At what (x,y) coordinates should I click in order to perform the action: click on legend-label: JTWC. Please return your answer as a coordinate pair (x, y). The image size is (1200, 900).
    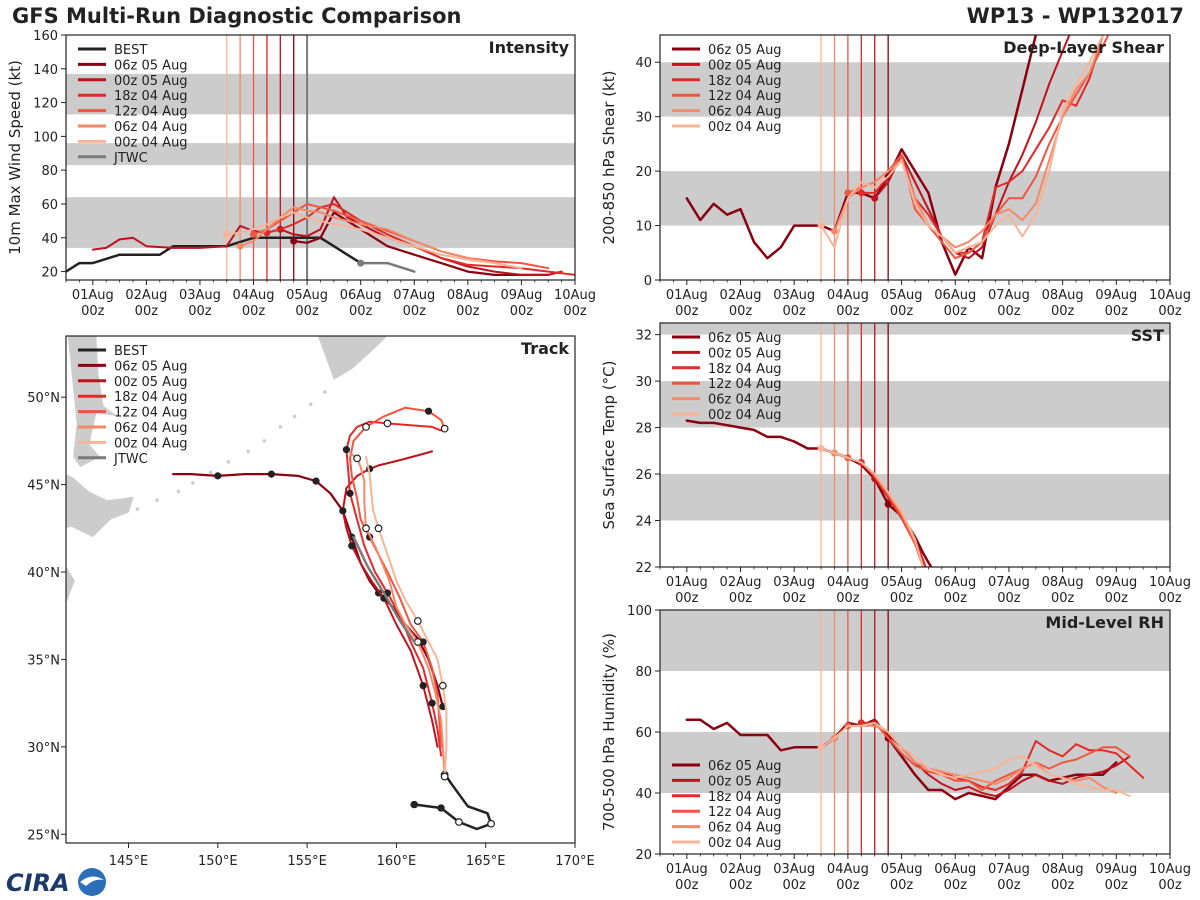
    Looking at the image, I should click on (130, 158).